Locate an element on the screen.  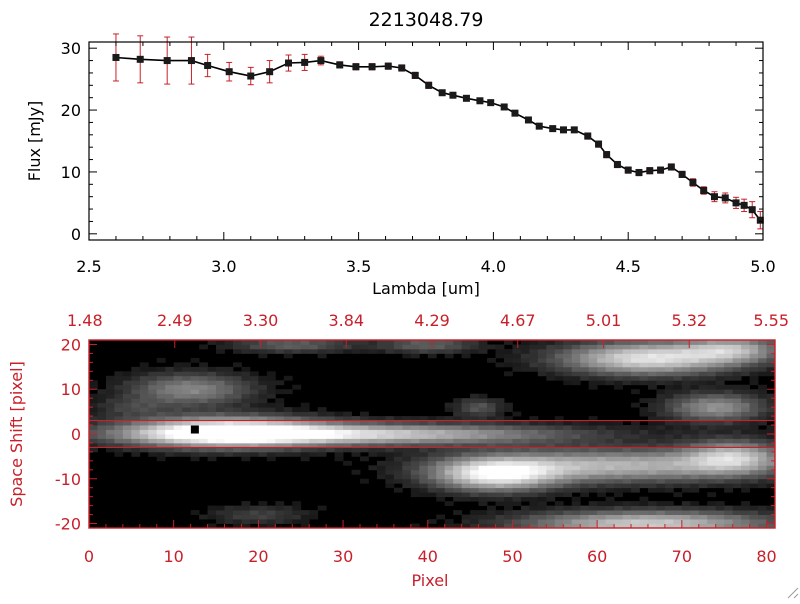
image-top-wavelength-ticks: 1.48 2.49 3.30 3.84 4.29 4.67 5.01 5.32 5.55 is located at coordinates (428, 329).